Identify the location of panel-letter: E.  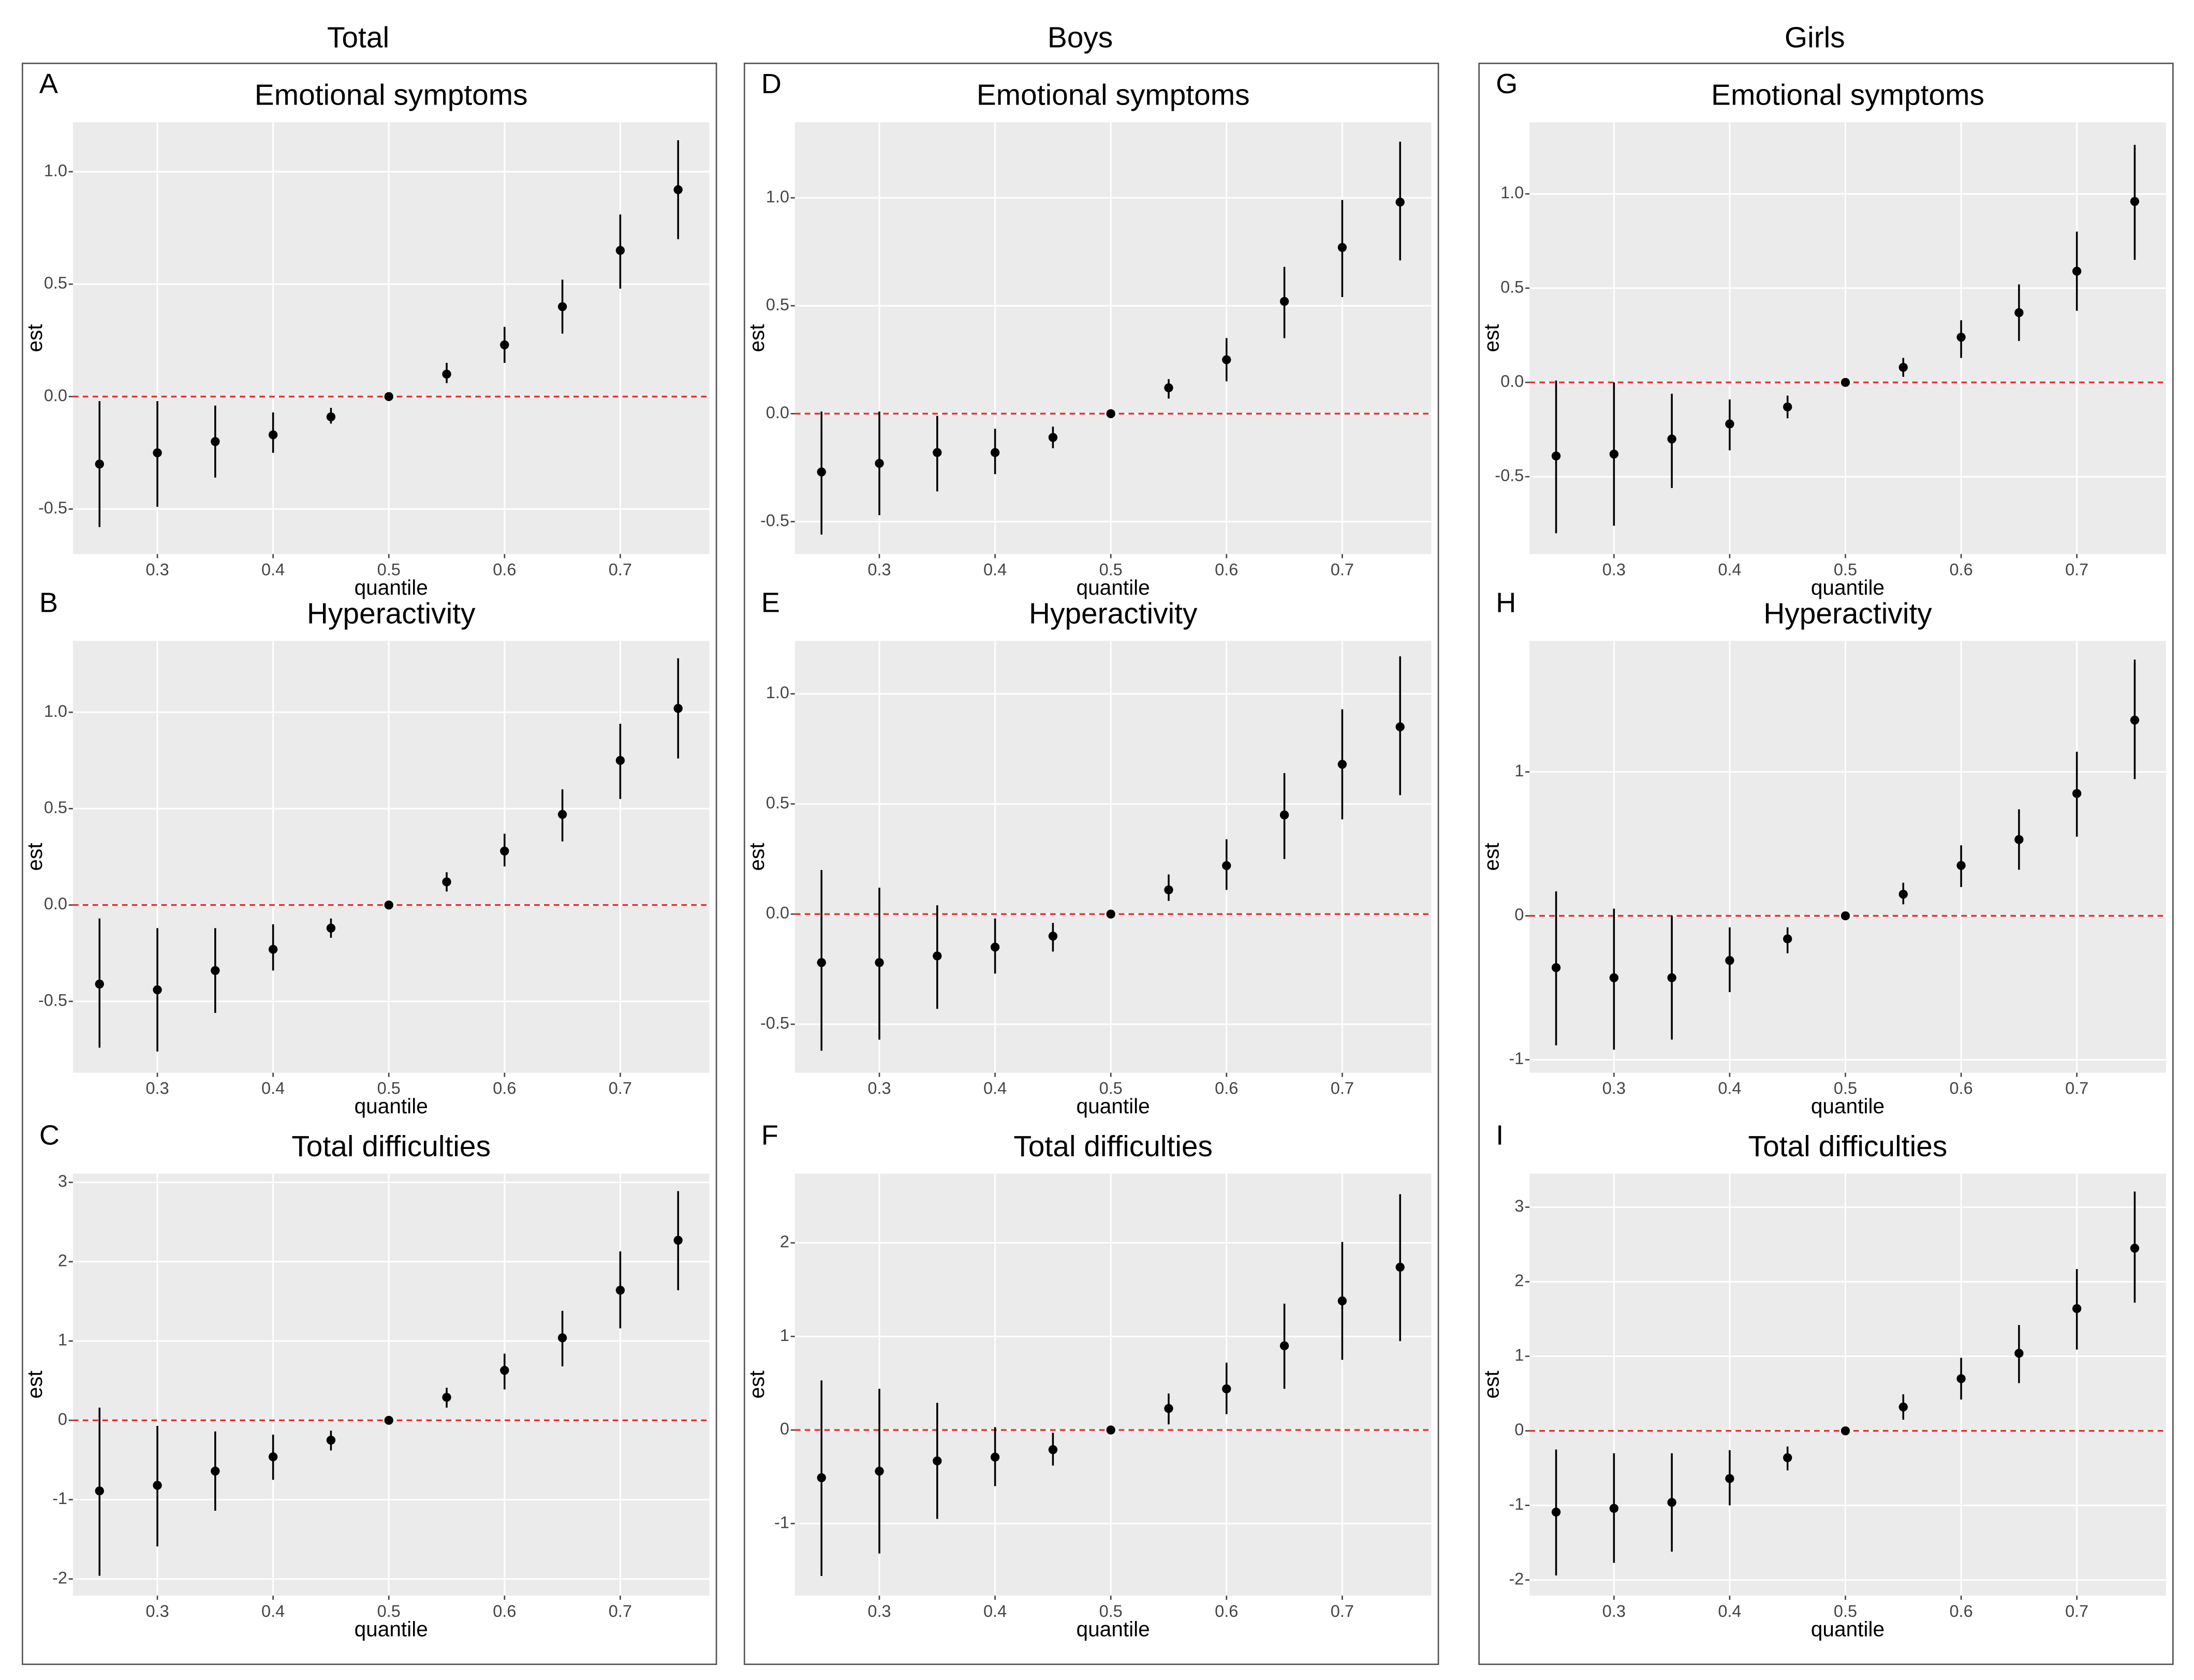
(770, 602).